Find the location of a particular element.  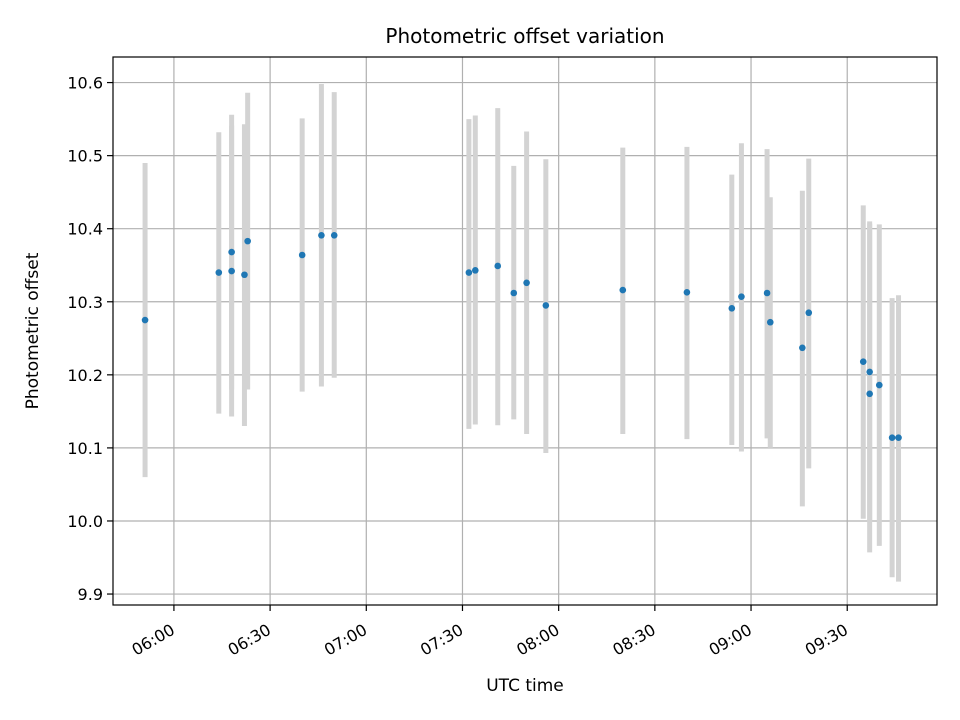

y-tick-label: 10.3 is located at coordinates (85, 302).